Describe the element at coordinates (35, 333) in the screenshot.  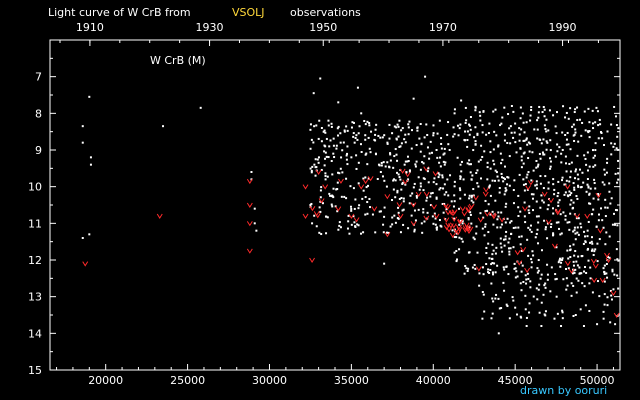
I see `y-tick-label: 14` at that location.